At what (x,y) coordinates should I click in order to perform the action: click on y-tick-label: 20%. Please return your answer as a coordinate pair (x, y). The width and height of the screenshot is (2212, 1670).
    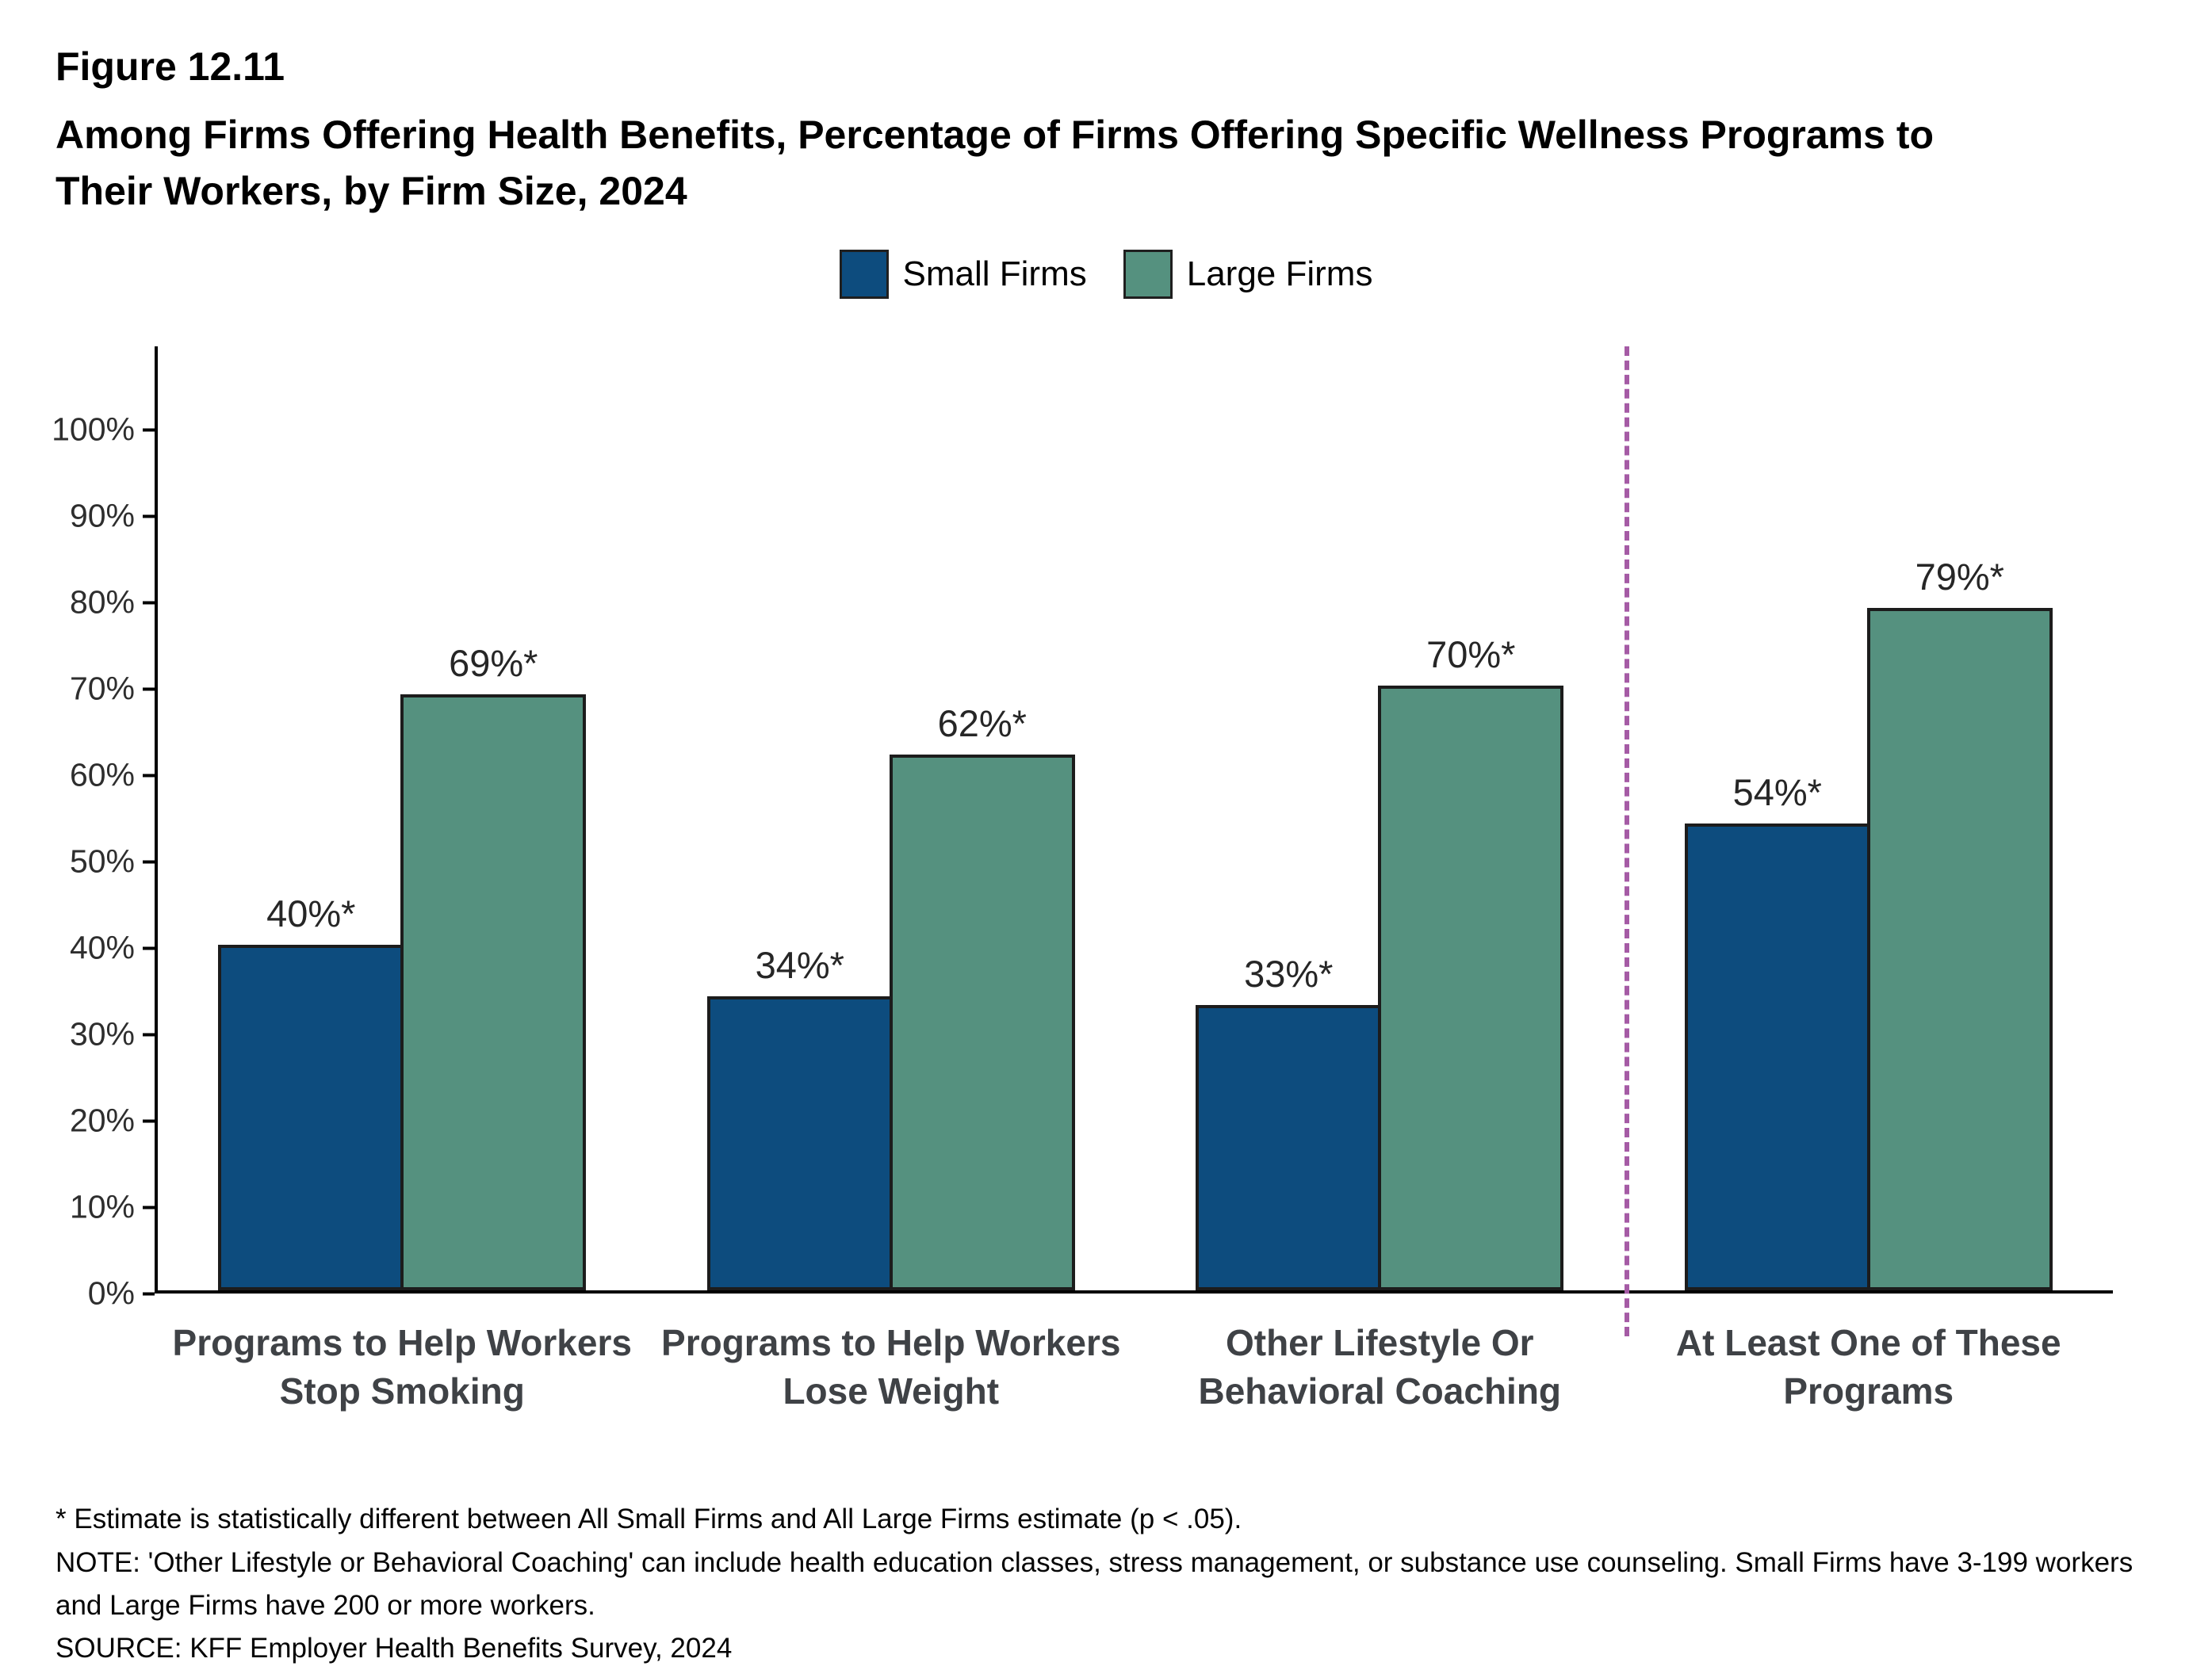
    Looking at the image, I should click on (102, 1120).